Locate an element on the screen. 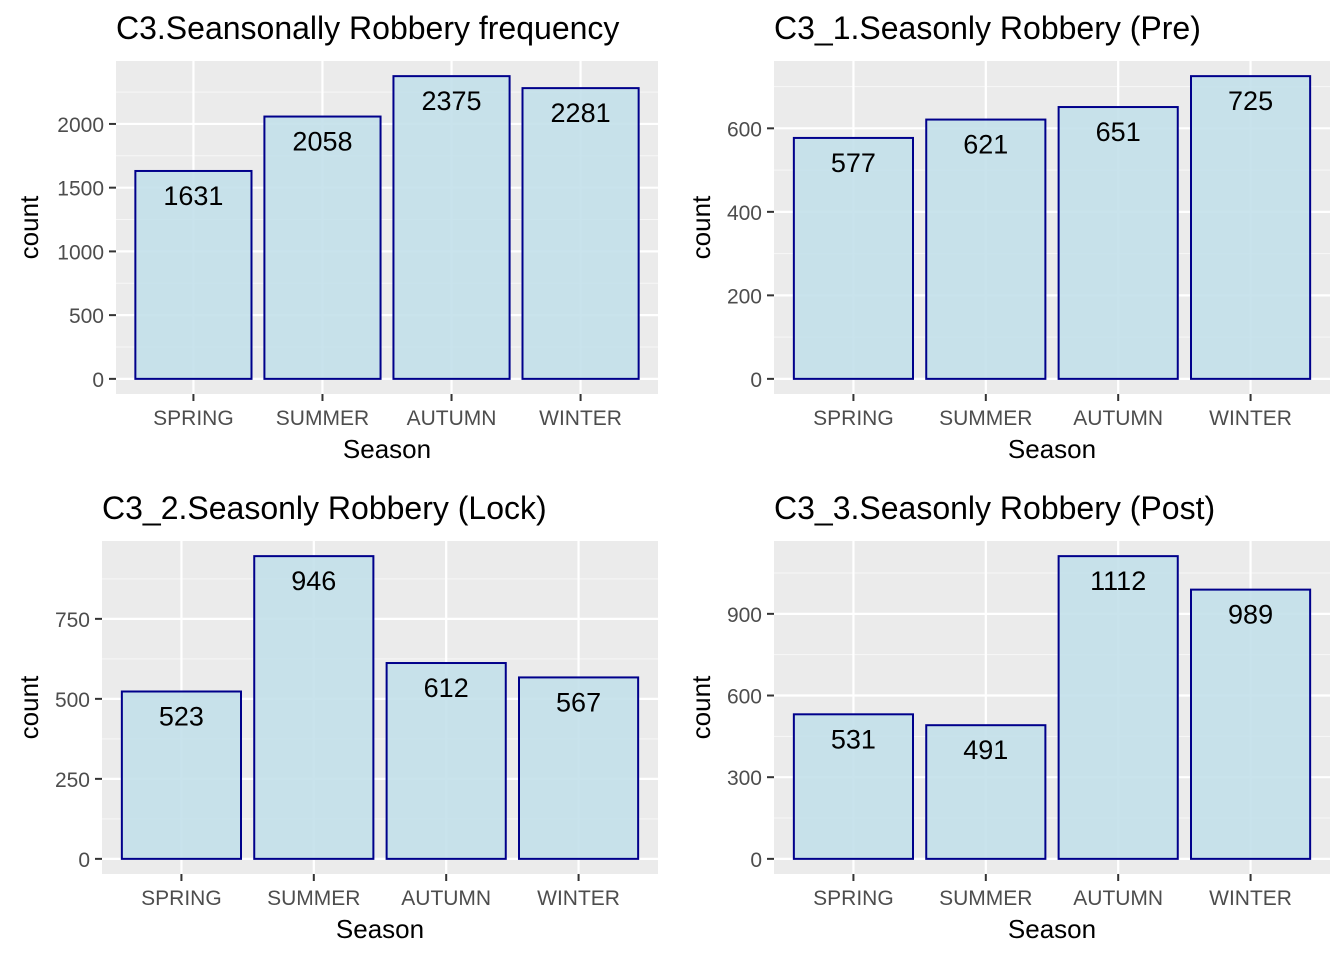 The width and height of the screenshot is (1344, 965). y-tick-label: 1500 is located at coordinates (80, 189).